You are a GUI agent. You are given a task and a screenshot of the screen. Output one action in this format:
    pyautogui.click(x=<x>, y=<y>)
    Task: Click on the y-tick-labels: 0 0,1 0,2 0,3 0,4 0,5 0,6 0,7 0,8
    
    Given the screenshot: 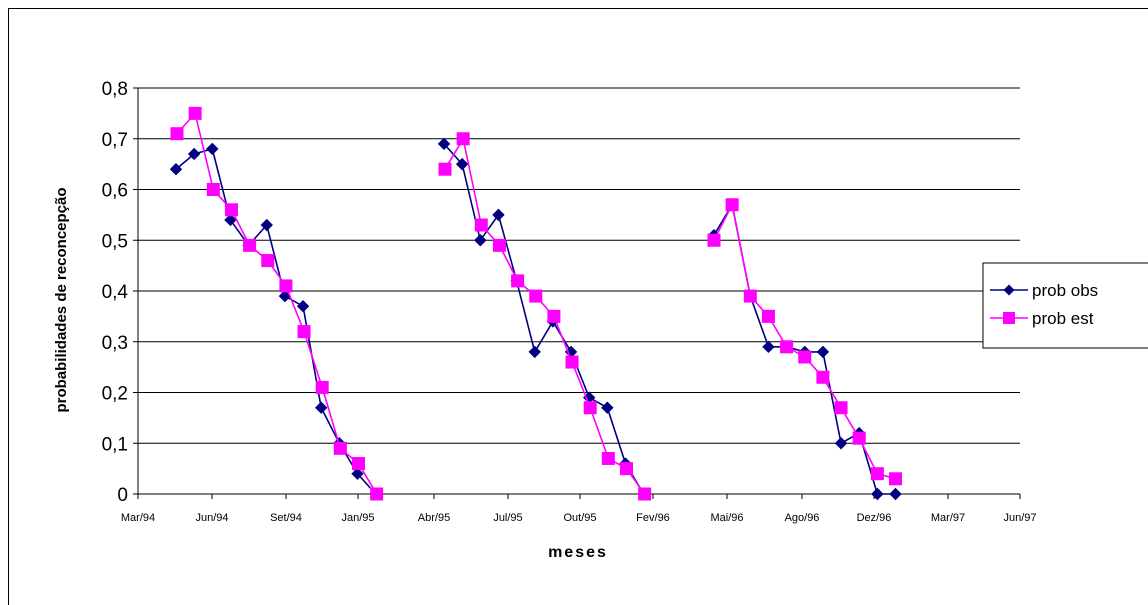 What is the action you would take?
    pyautogui.click(x=115, y=292)
    